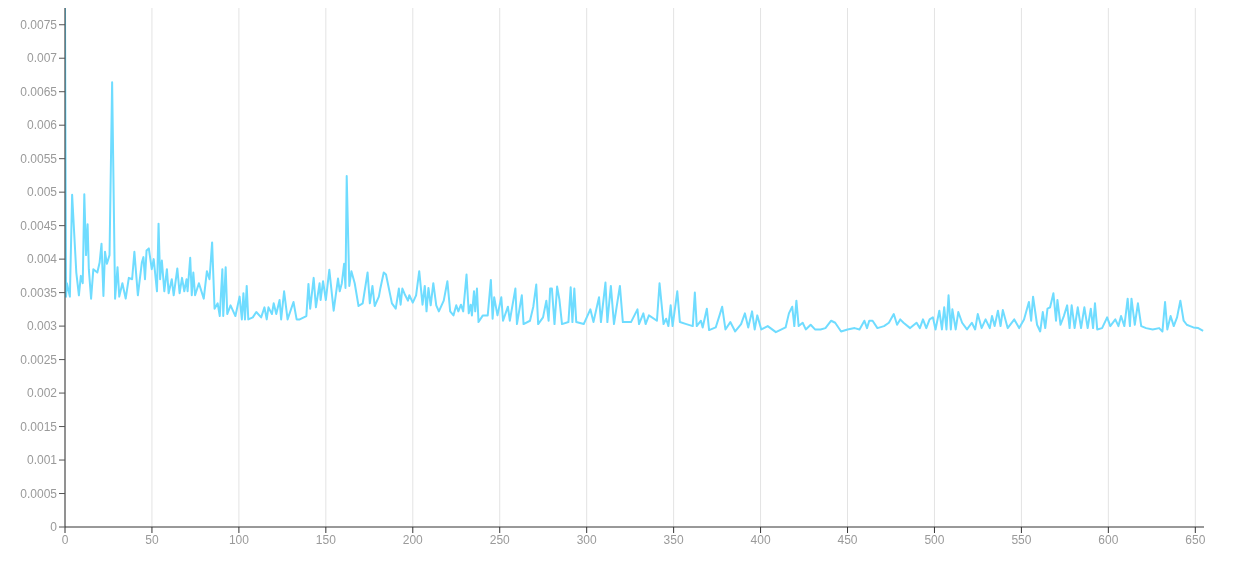  What do you see at coordinates (65, 539) in the screenshot?
I see `x-tick-label: 0` at bounding box center [65, 539].